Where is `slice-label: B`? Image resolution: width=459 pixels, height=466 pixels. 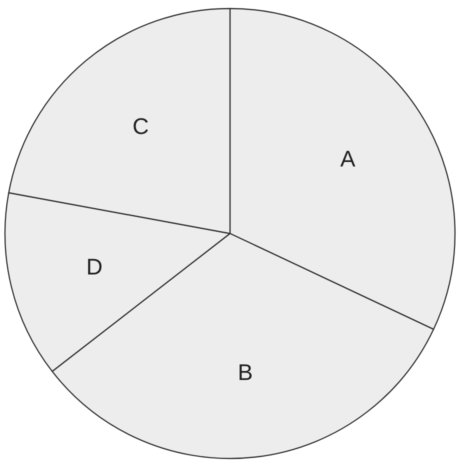
slice-label: B is located at coordinates (245, 372).